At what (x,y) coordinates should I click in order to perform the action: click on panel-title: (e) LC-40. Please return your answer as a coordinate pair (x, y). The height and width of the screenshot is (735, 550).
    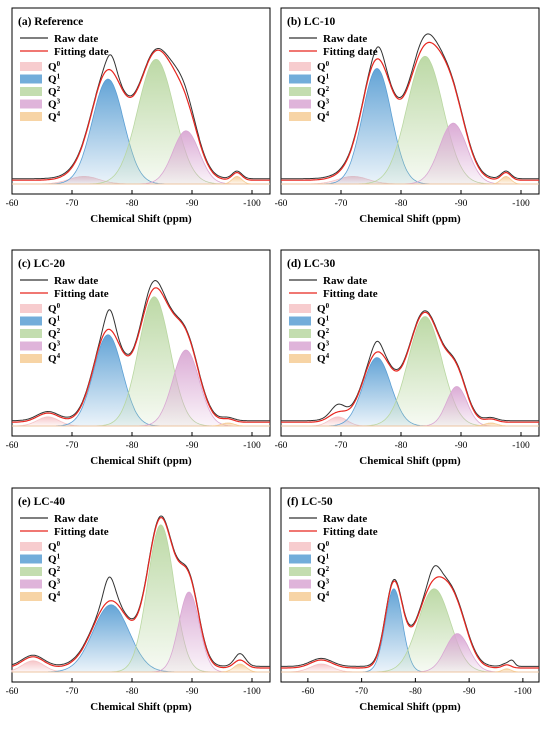
    Looking at the image, I should click on (41, 502).